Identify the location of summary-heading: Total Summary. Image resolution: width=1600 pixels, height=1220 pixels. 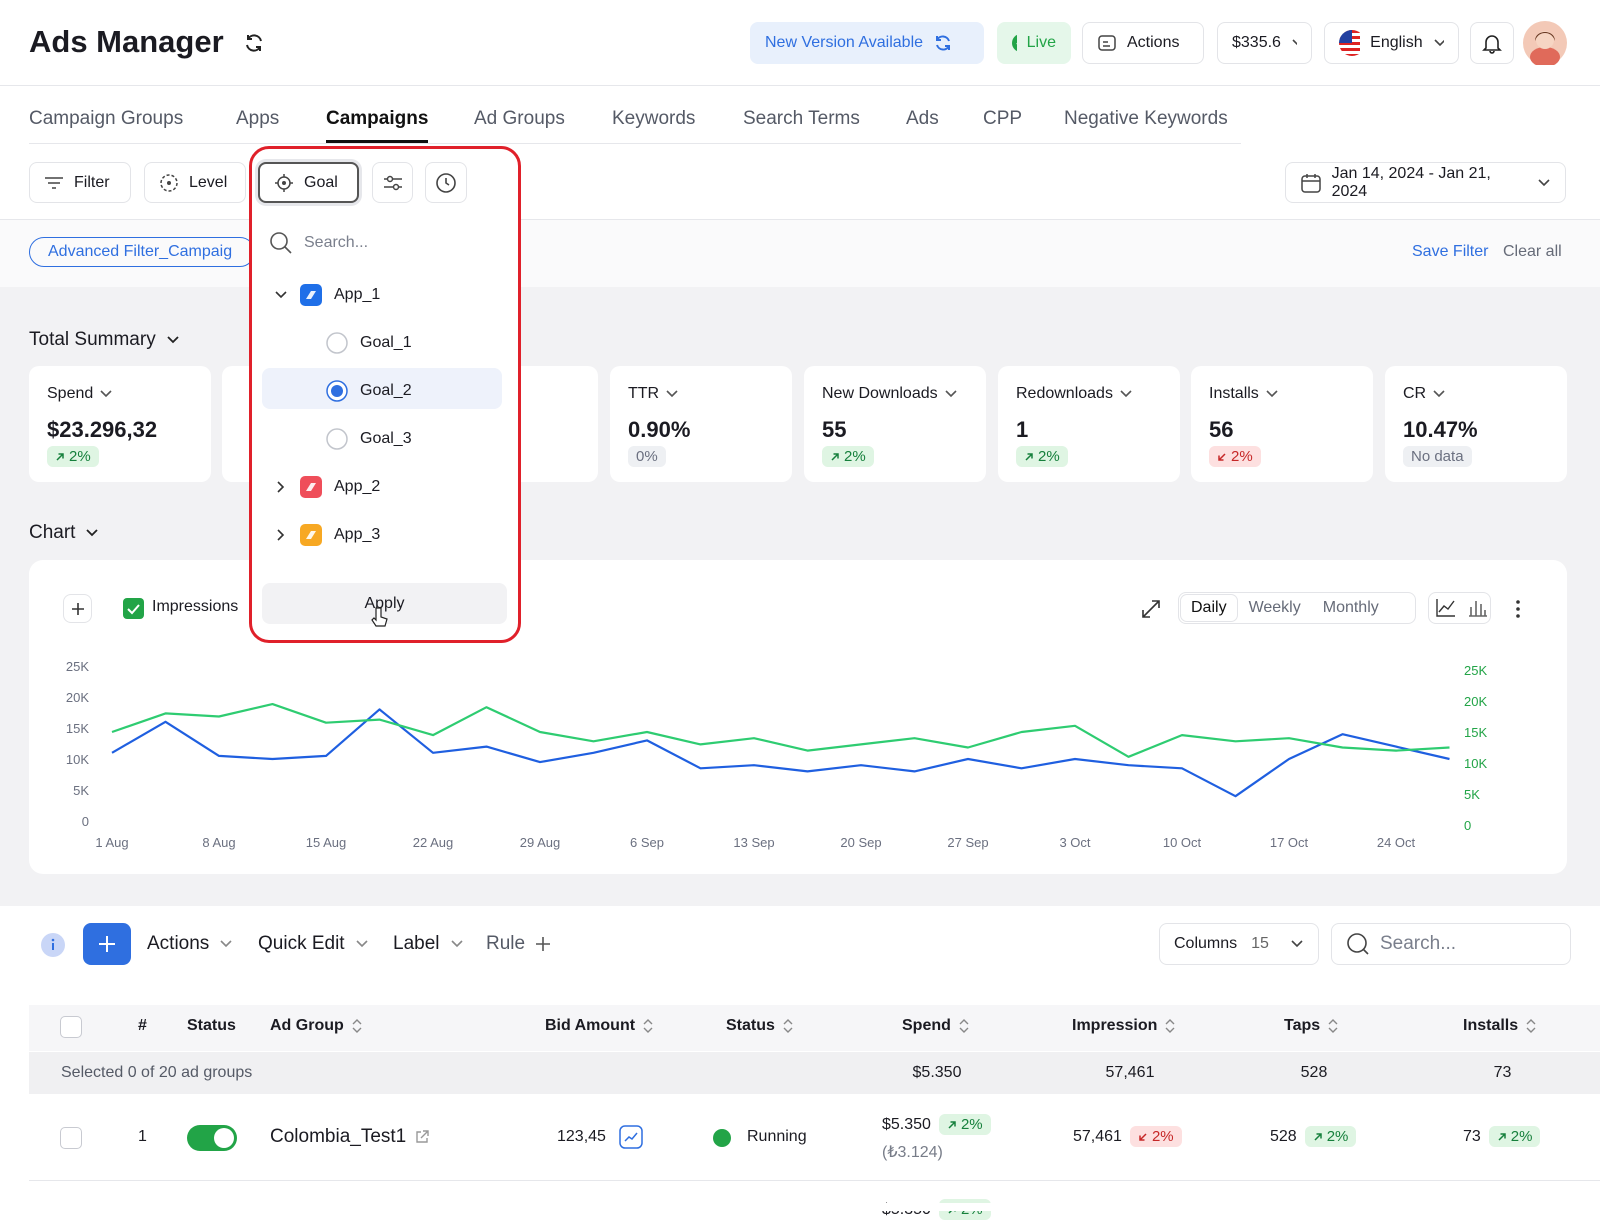
(104, 340).